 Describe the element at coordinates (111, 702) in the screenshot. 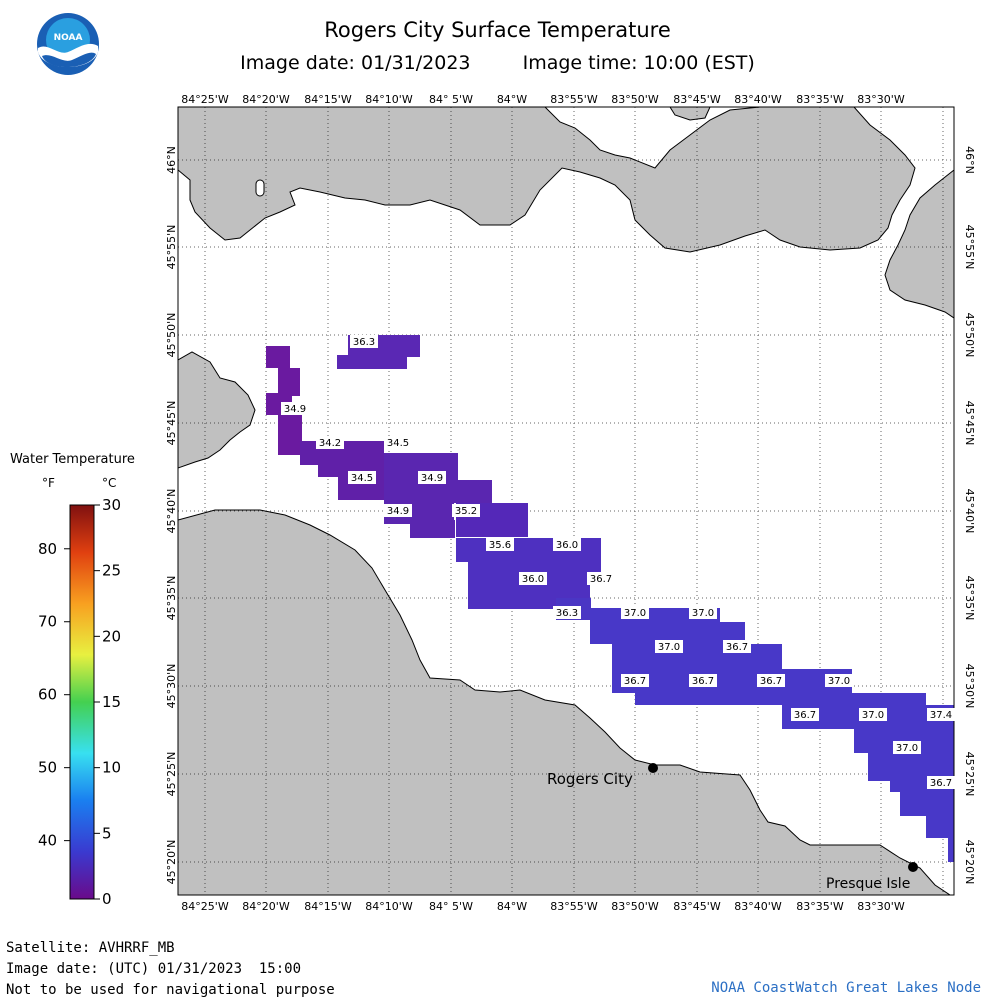

I see `celsius-tick-label: 15` at that location.